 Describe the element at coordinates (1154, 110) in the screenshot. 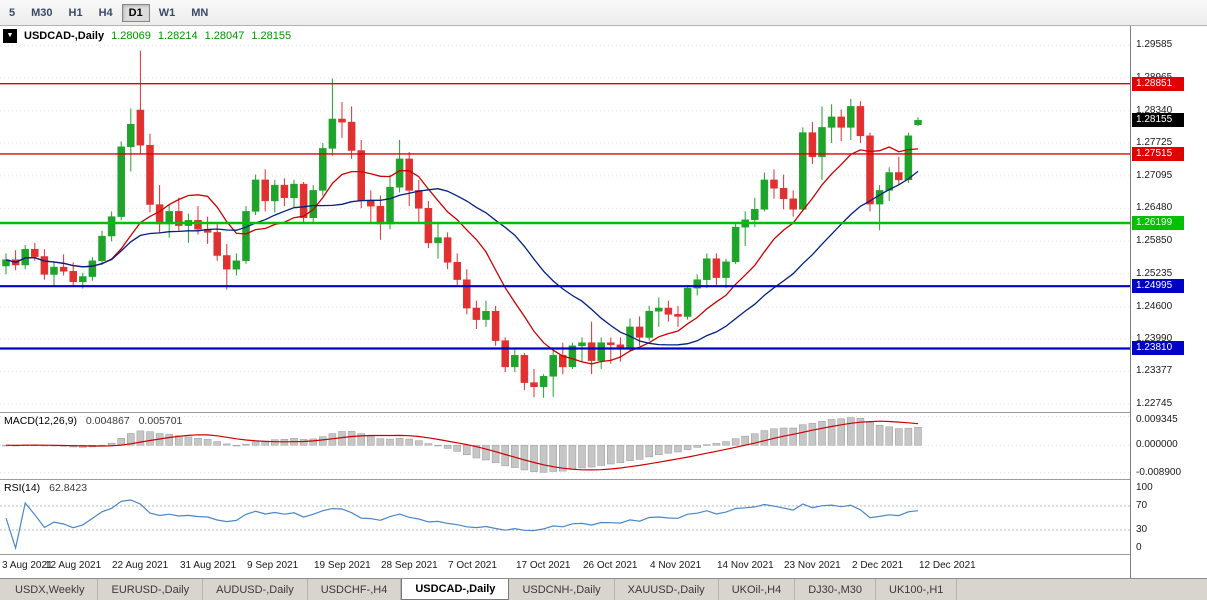

I see `price-tick-label: 1.28340` at that location.